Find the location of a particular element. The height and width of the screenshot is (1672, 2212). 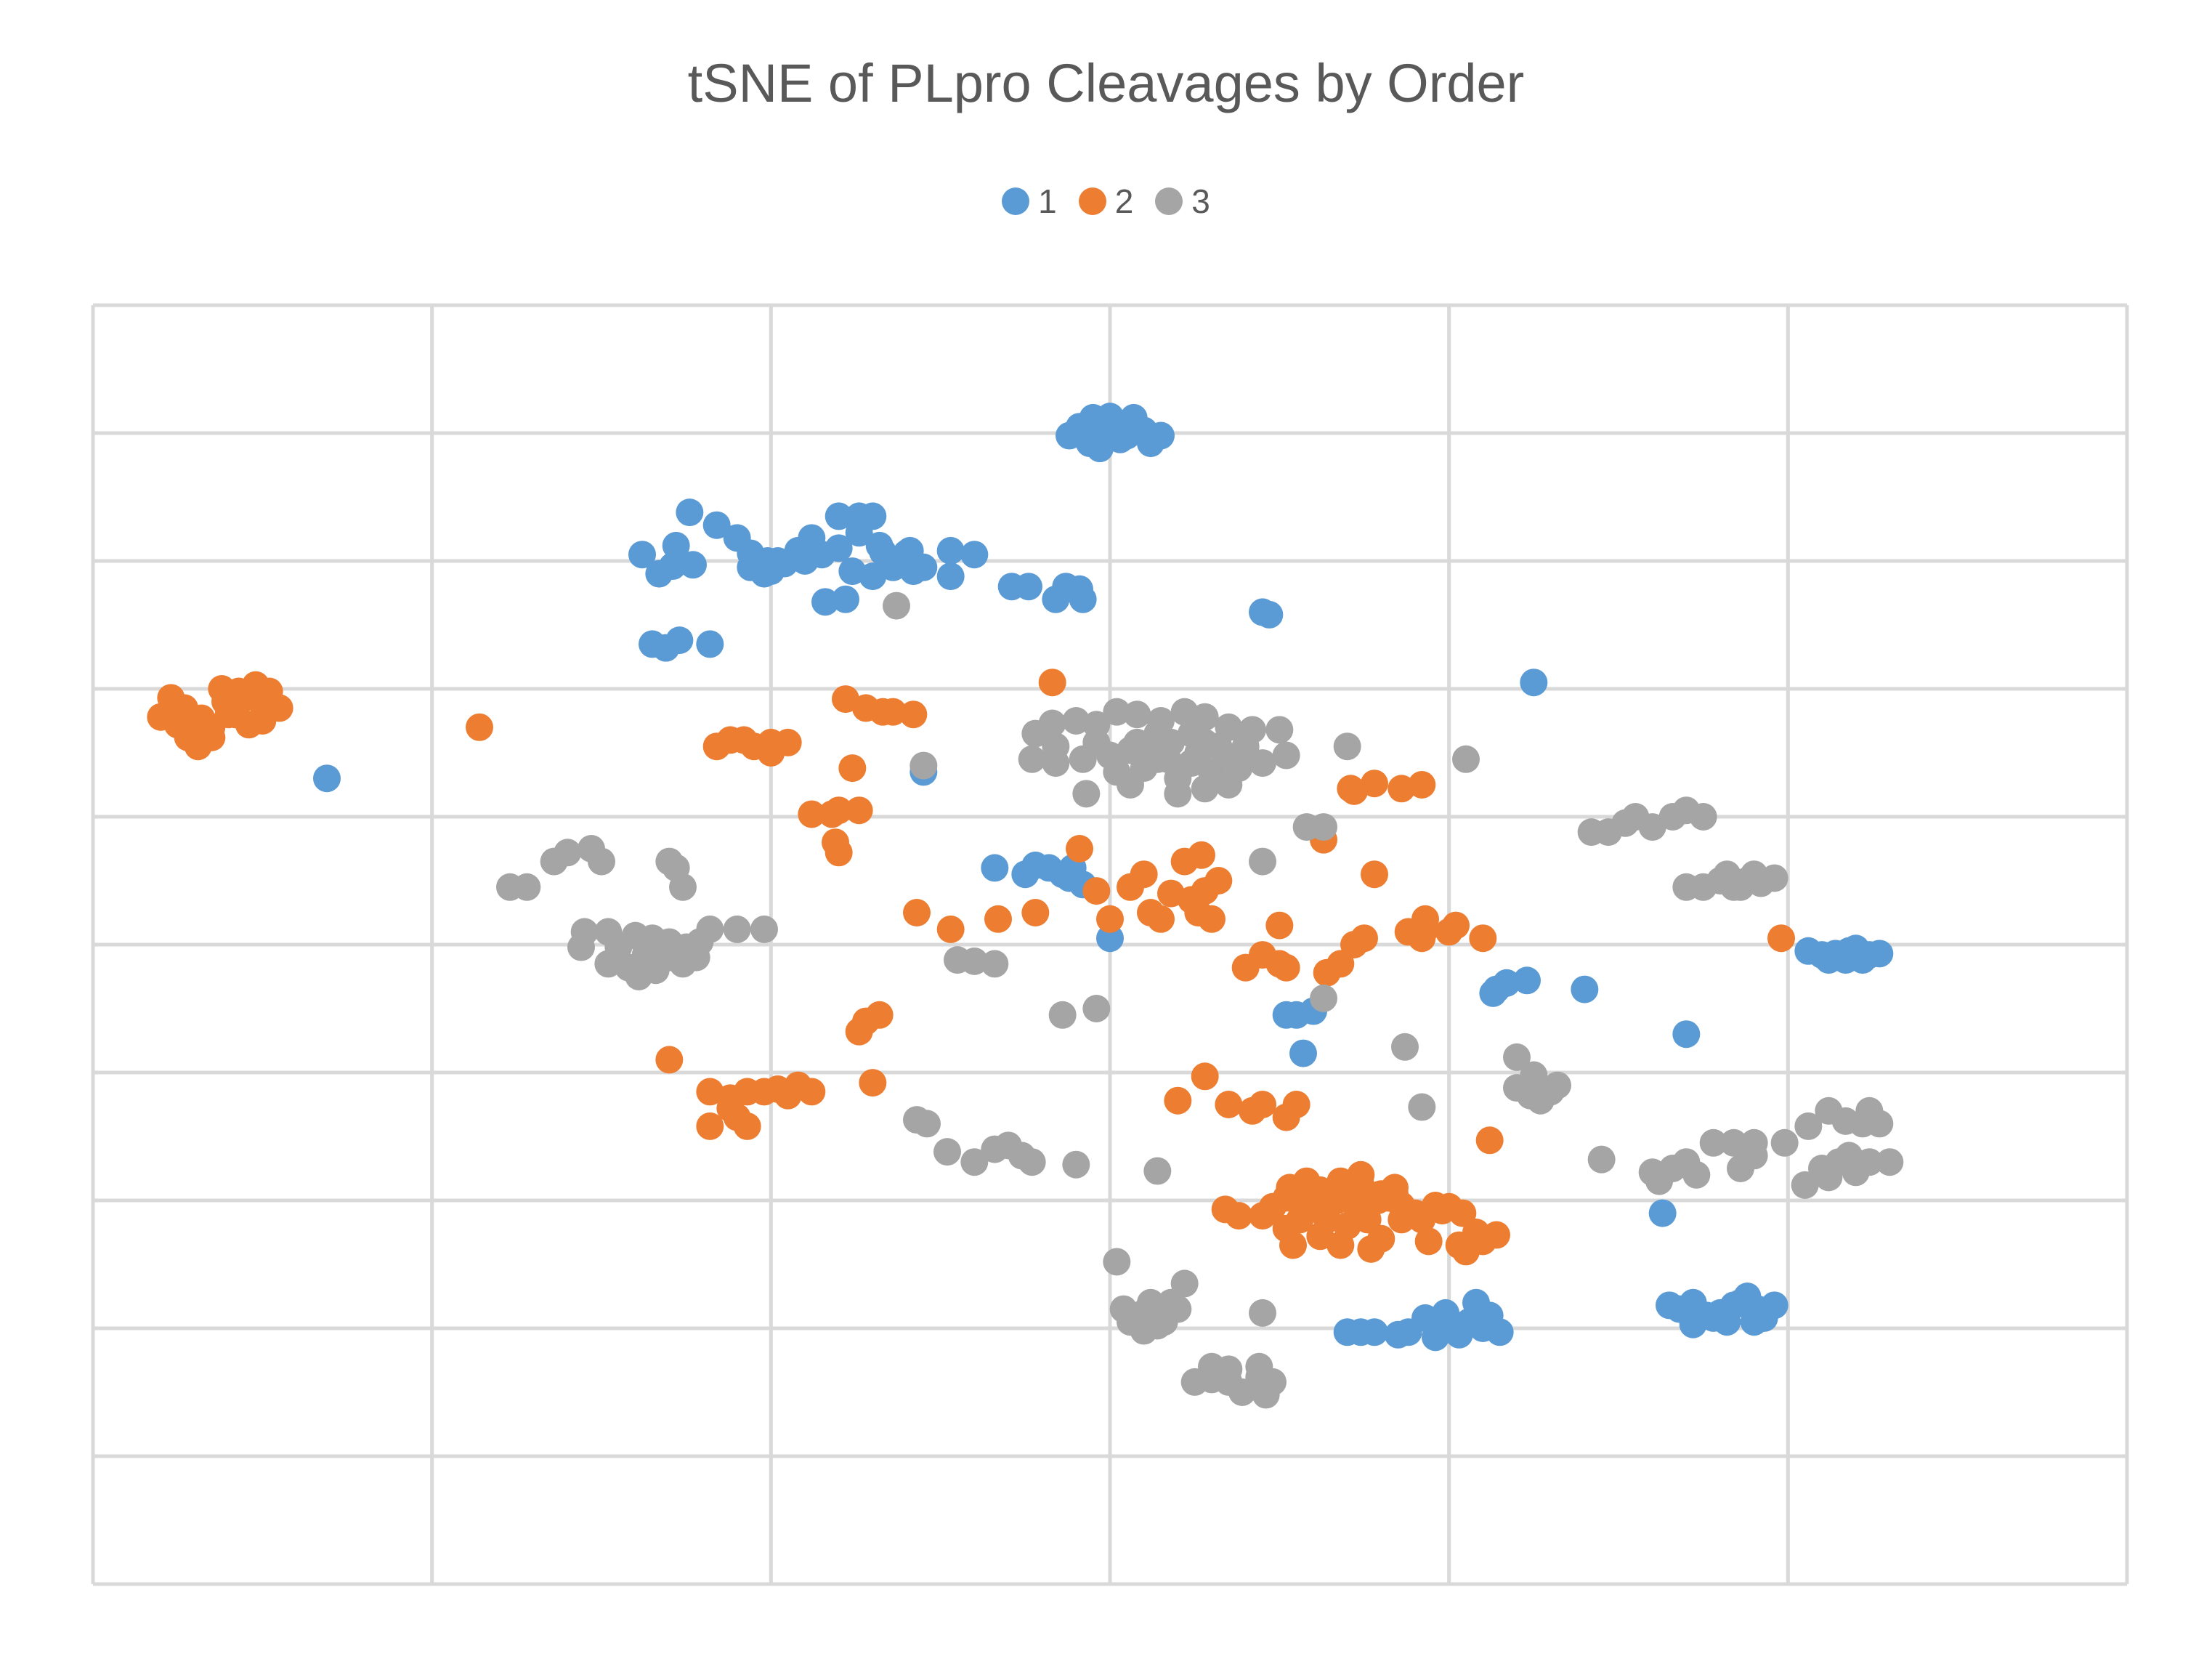

legend-item-series-2: 2 is located at coordinates (1106, 201).